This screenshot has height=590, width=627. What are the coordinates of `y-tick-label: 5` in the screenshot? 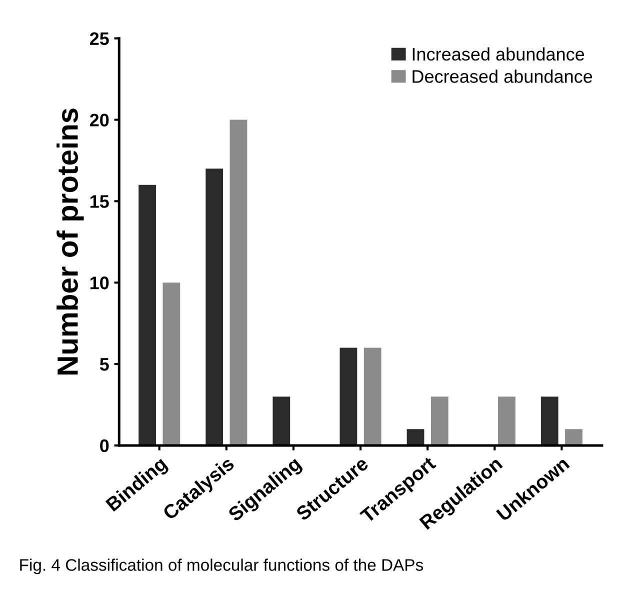 It's located at (104, 364).